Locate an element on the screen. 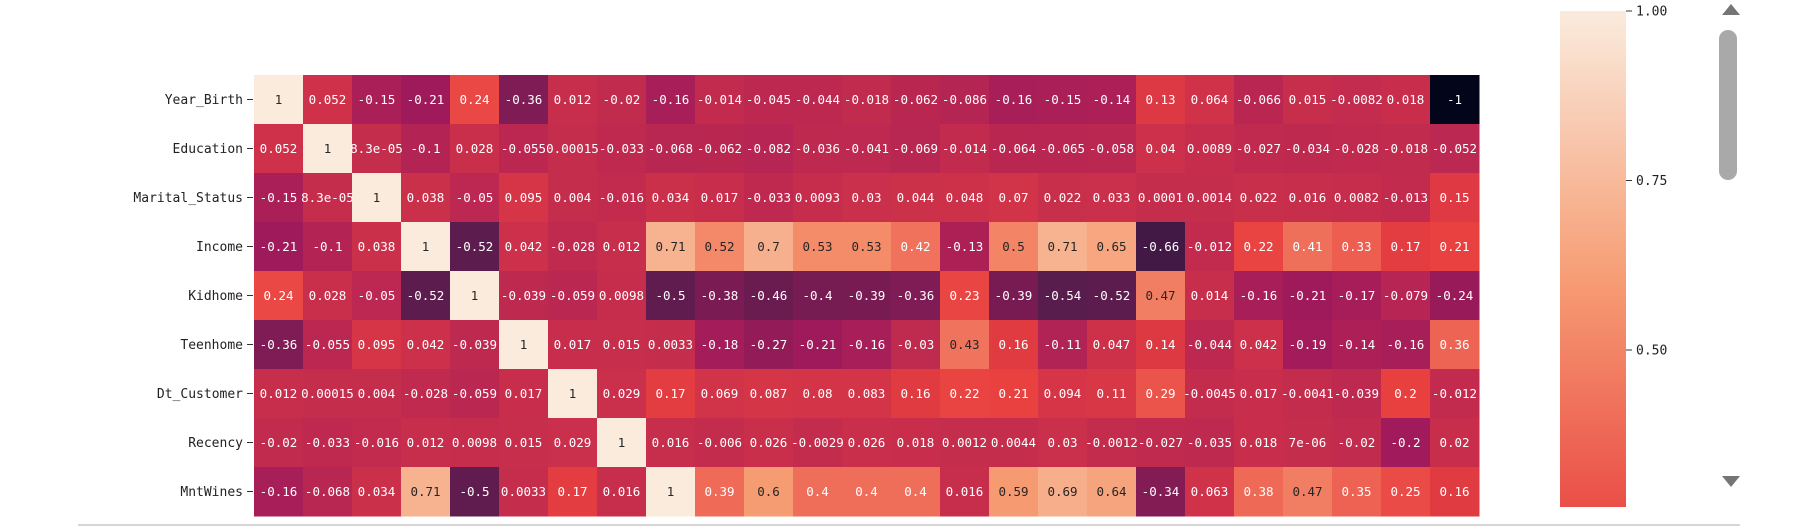 This screenshot has height=527, width=1806. heatmap-cell-value: 0.33 is located at coordinates (1356, 246).